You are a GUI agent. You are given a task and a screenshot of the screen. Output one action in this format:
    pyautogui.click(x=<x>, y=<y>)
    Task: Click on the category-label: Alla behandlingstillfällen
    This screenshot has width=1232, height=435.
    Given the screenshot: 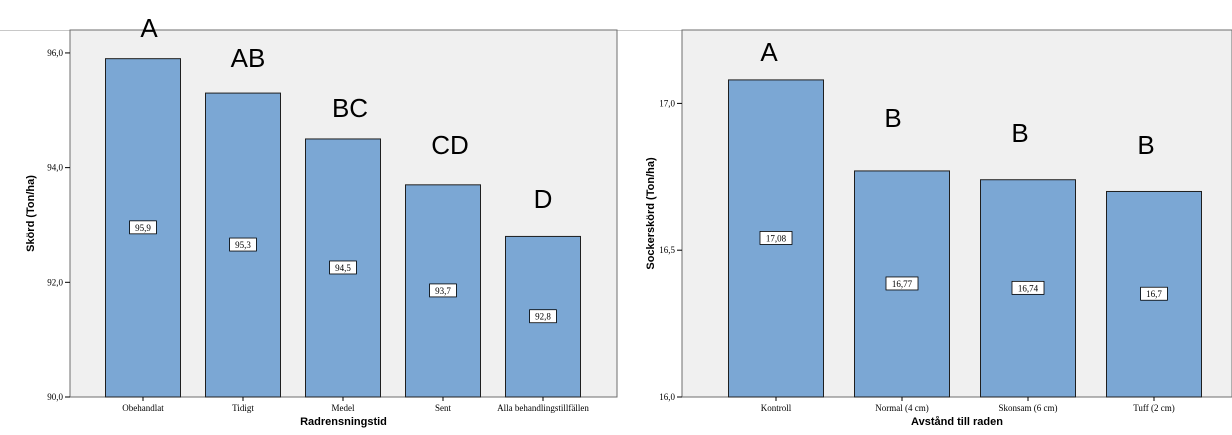 What is the action you would take?
    pyautogui.click(x=543, y=408)
    